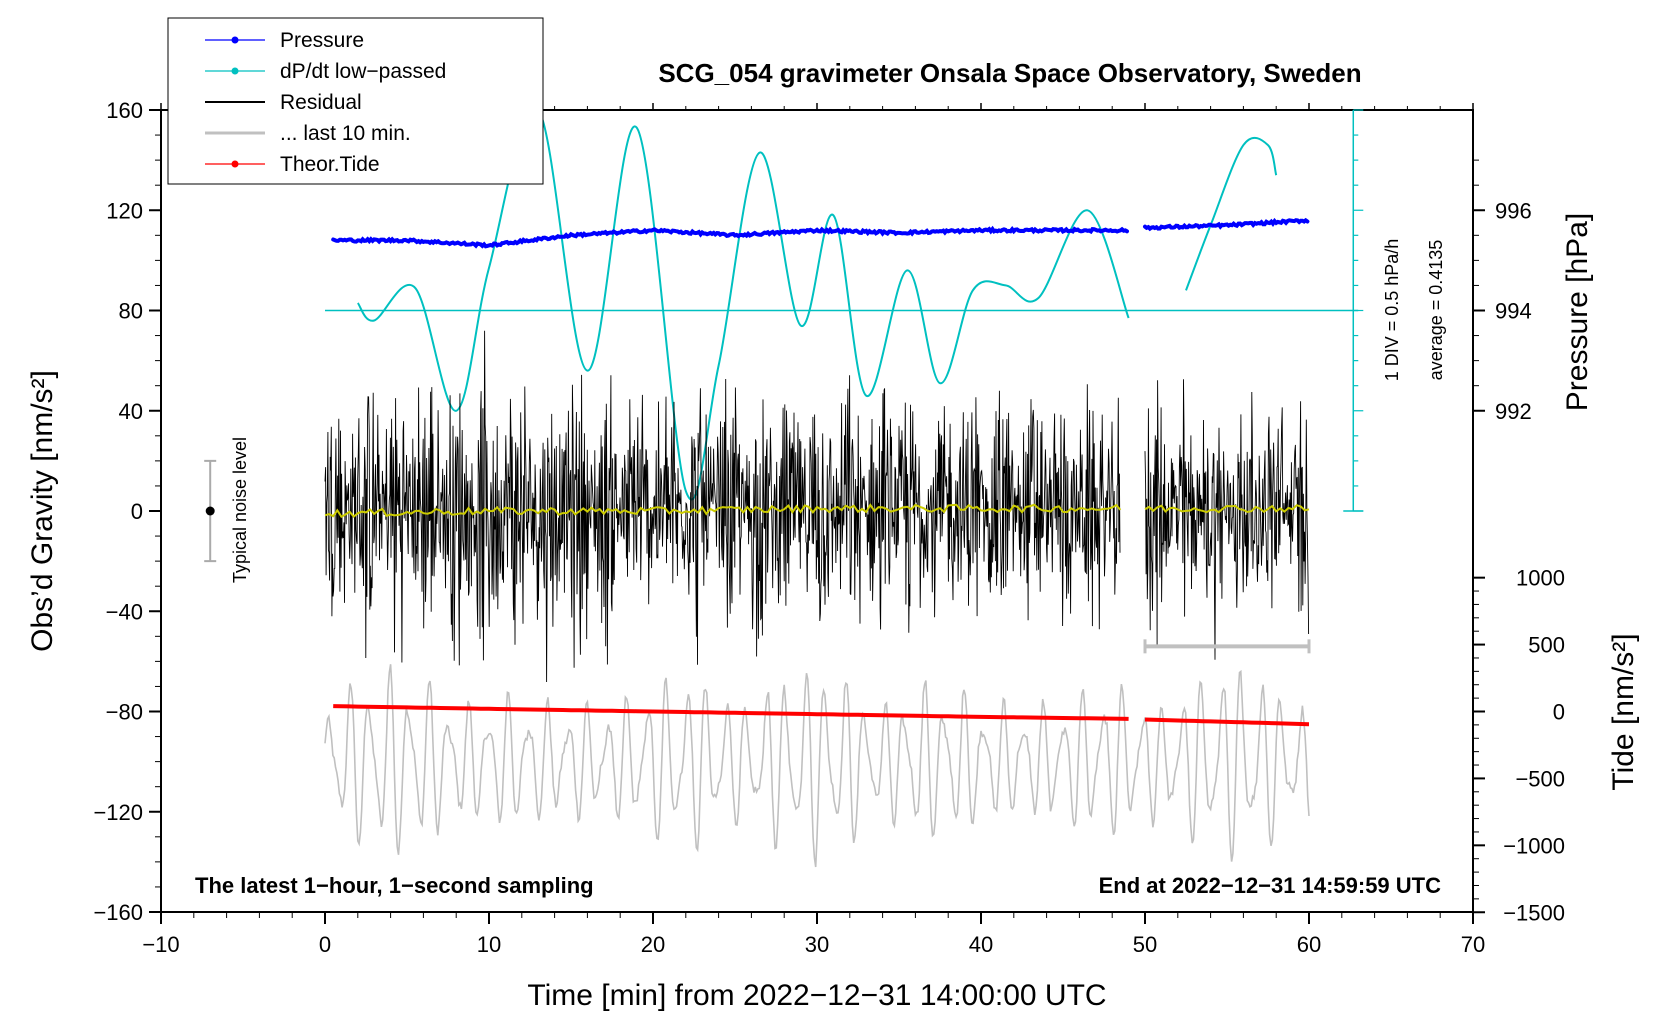 The image size is (1660, 1020). Describe the element at coordinates (124, 110) in the screenshot. I see `y-tick-label: 160` at that location.